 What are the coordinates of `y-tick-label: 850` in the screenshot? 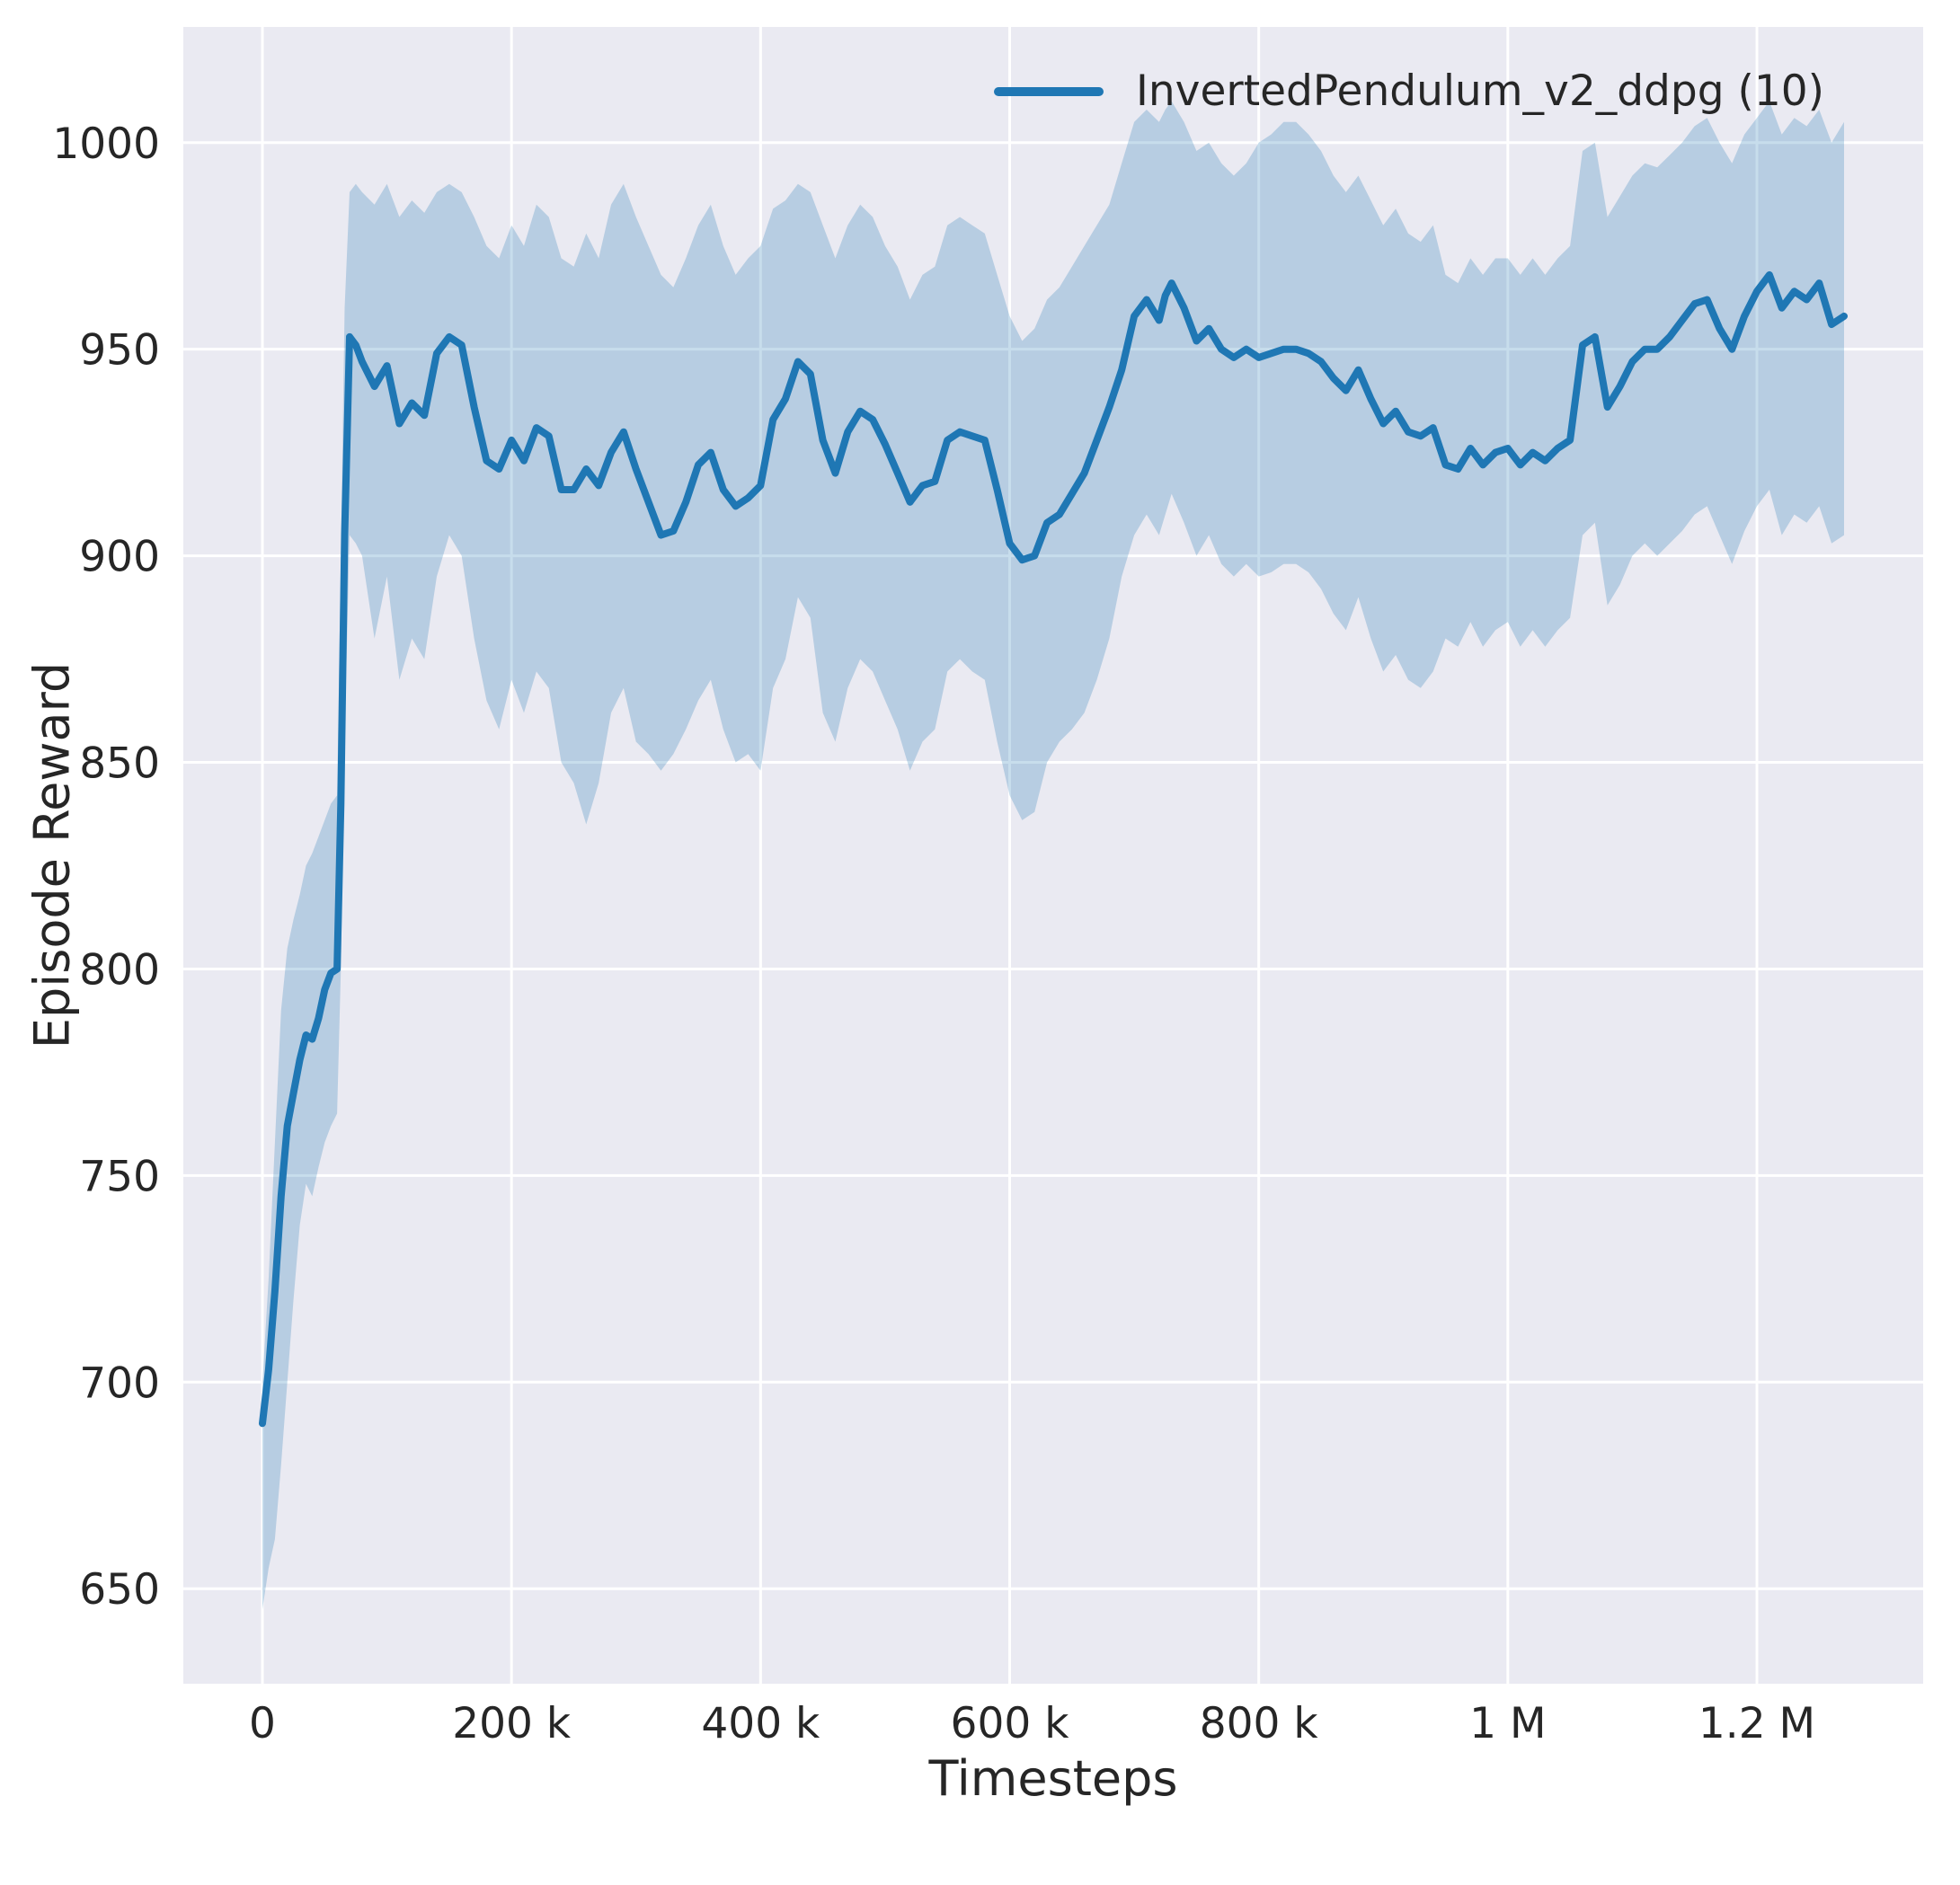 It's located at (119, 764).